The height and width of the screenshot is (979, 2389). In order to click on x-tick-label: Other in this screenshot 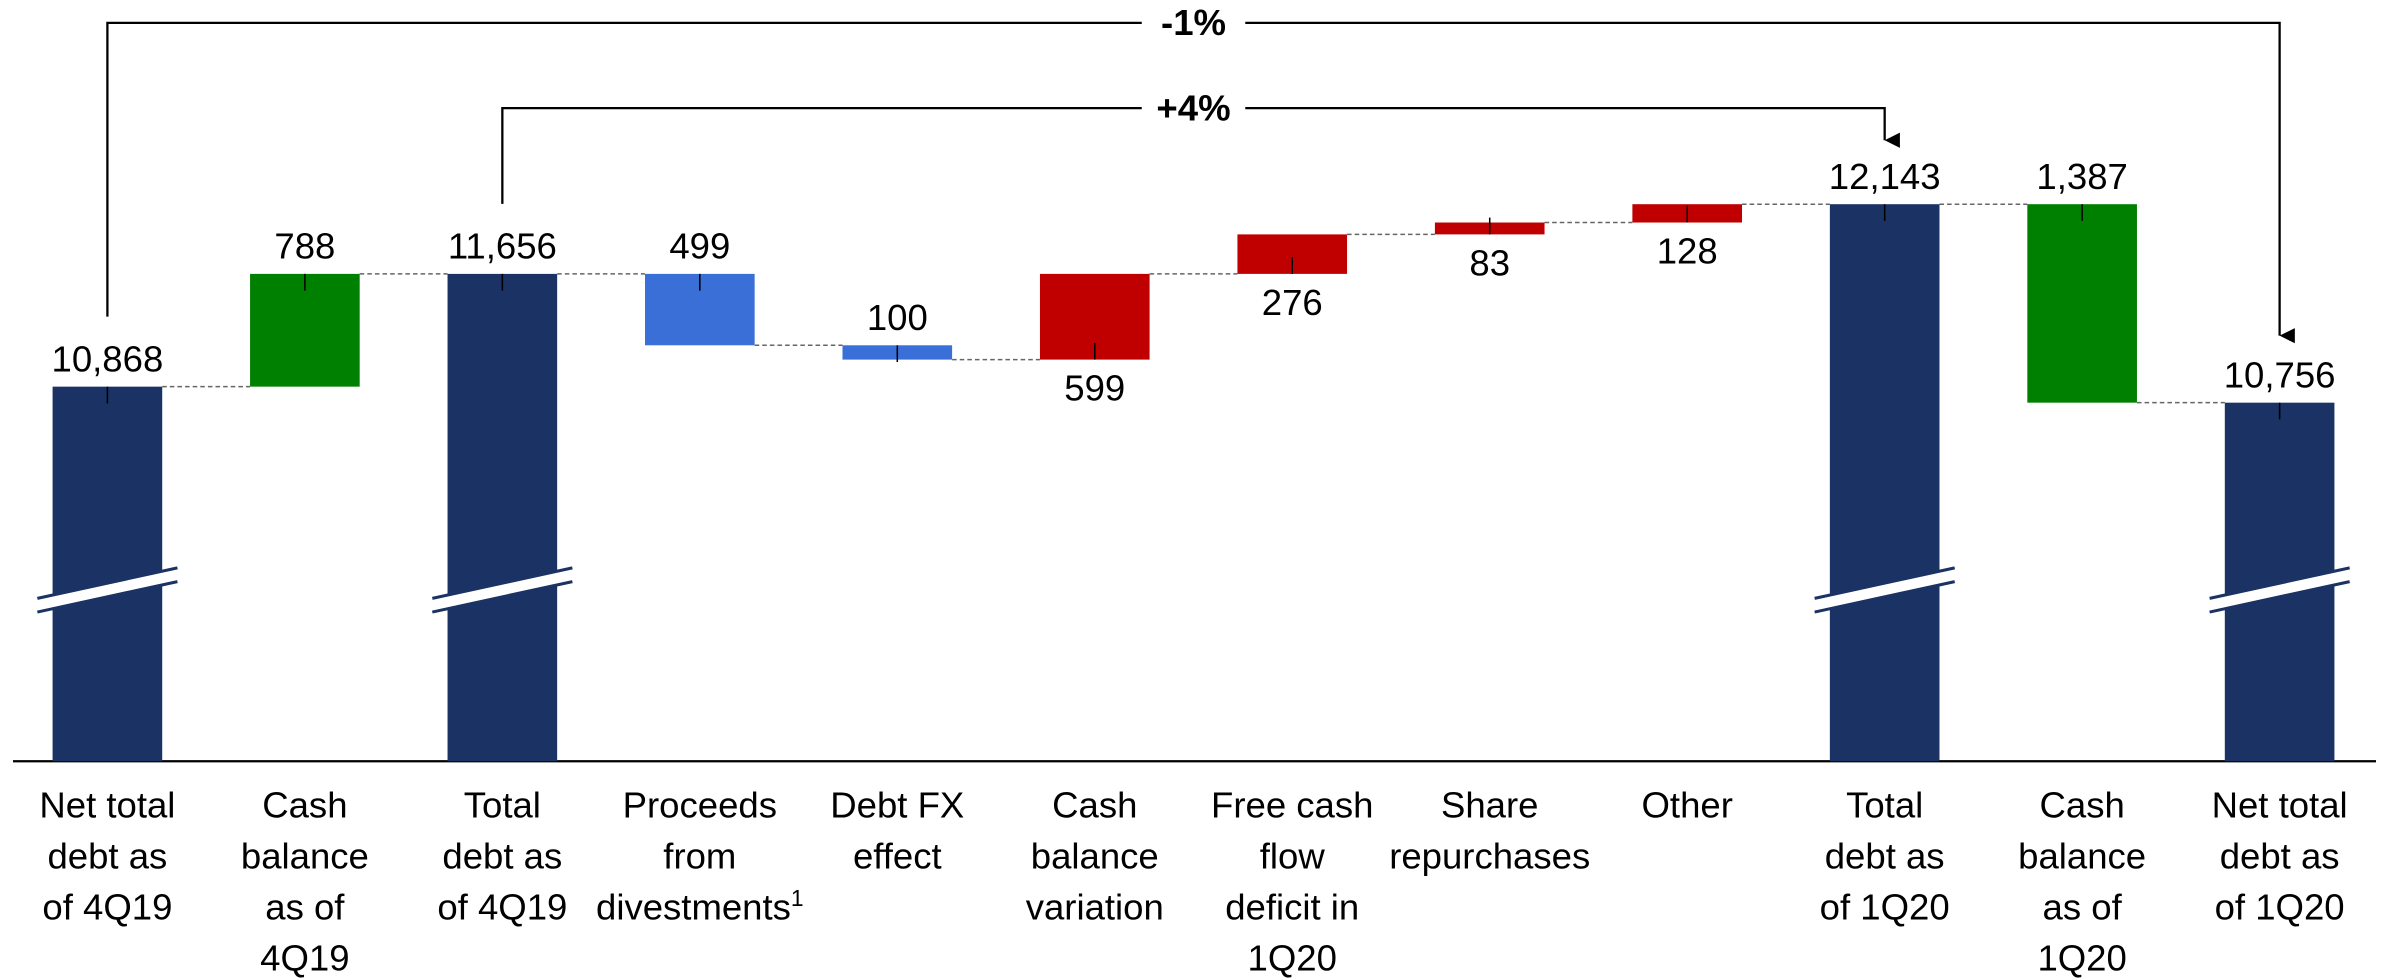, I will do `click(1687, 805)`.